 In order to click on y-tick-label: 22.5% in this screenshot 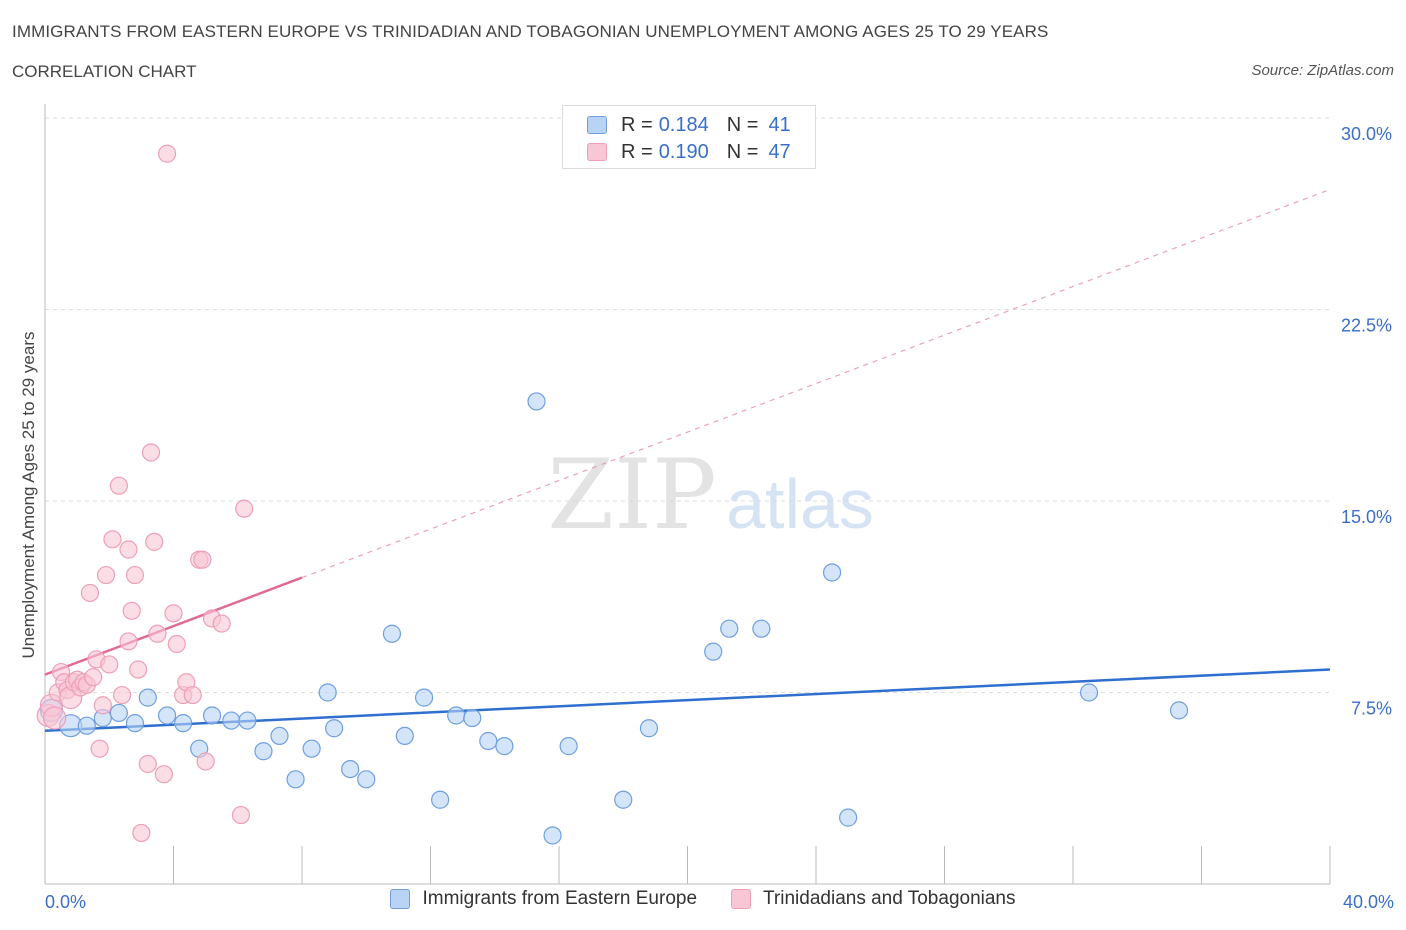, I will do `click(1366, 326)`.